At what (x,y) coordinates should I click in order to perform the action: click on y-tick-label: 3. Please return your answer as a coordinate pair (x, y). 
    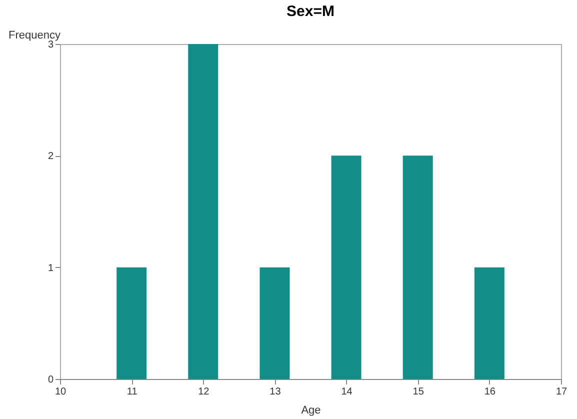
    Looking at the image, I should click on (51, 45).